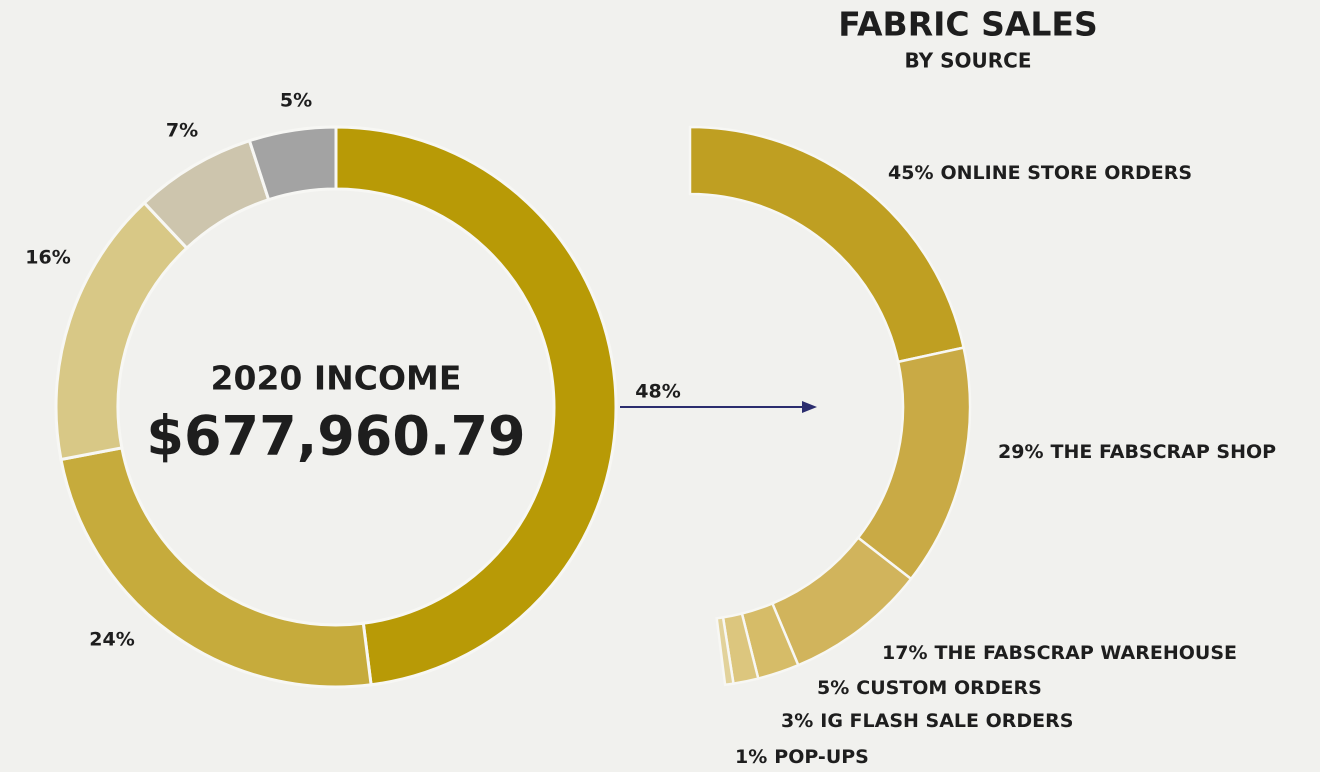 This screenshot has height=772, width=1320. Describe the element at coordinates (797, 721) in the screenshot. I see `value-label: 3%` at that location.